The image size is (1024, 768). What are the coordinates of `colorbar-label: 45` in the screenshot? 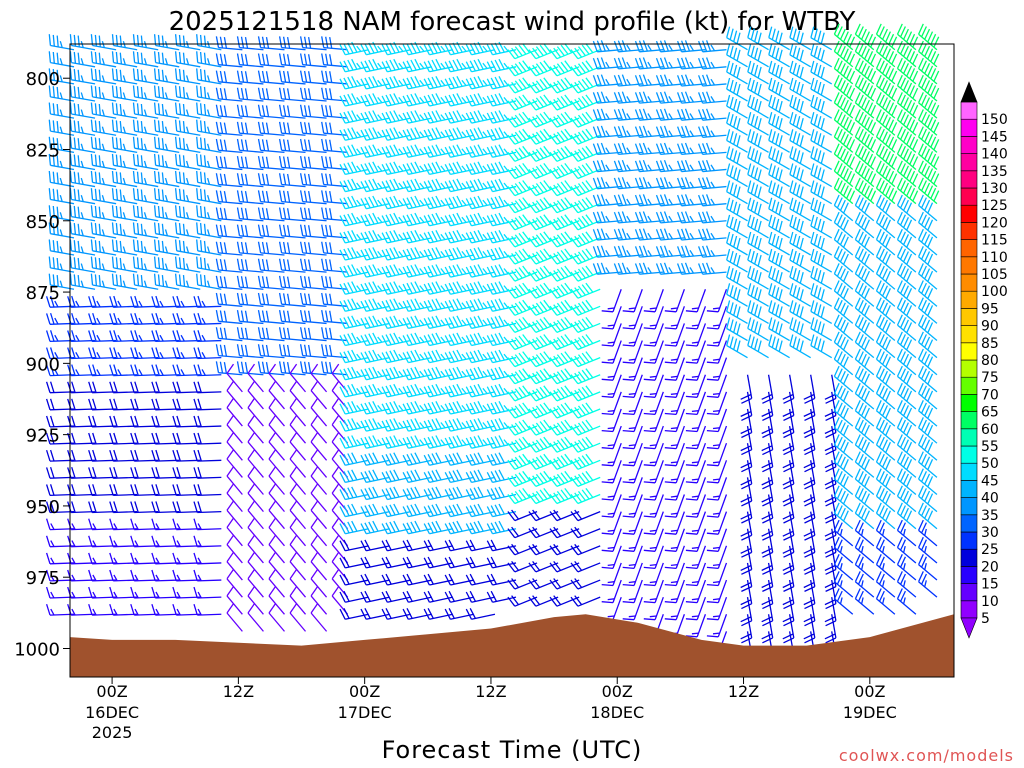 It's located at (990, 481).